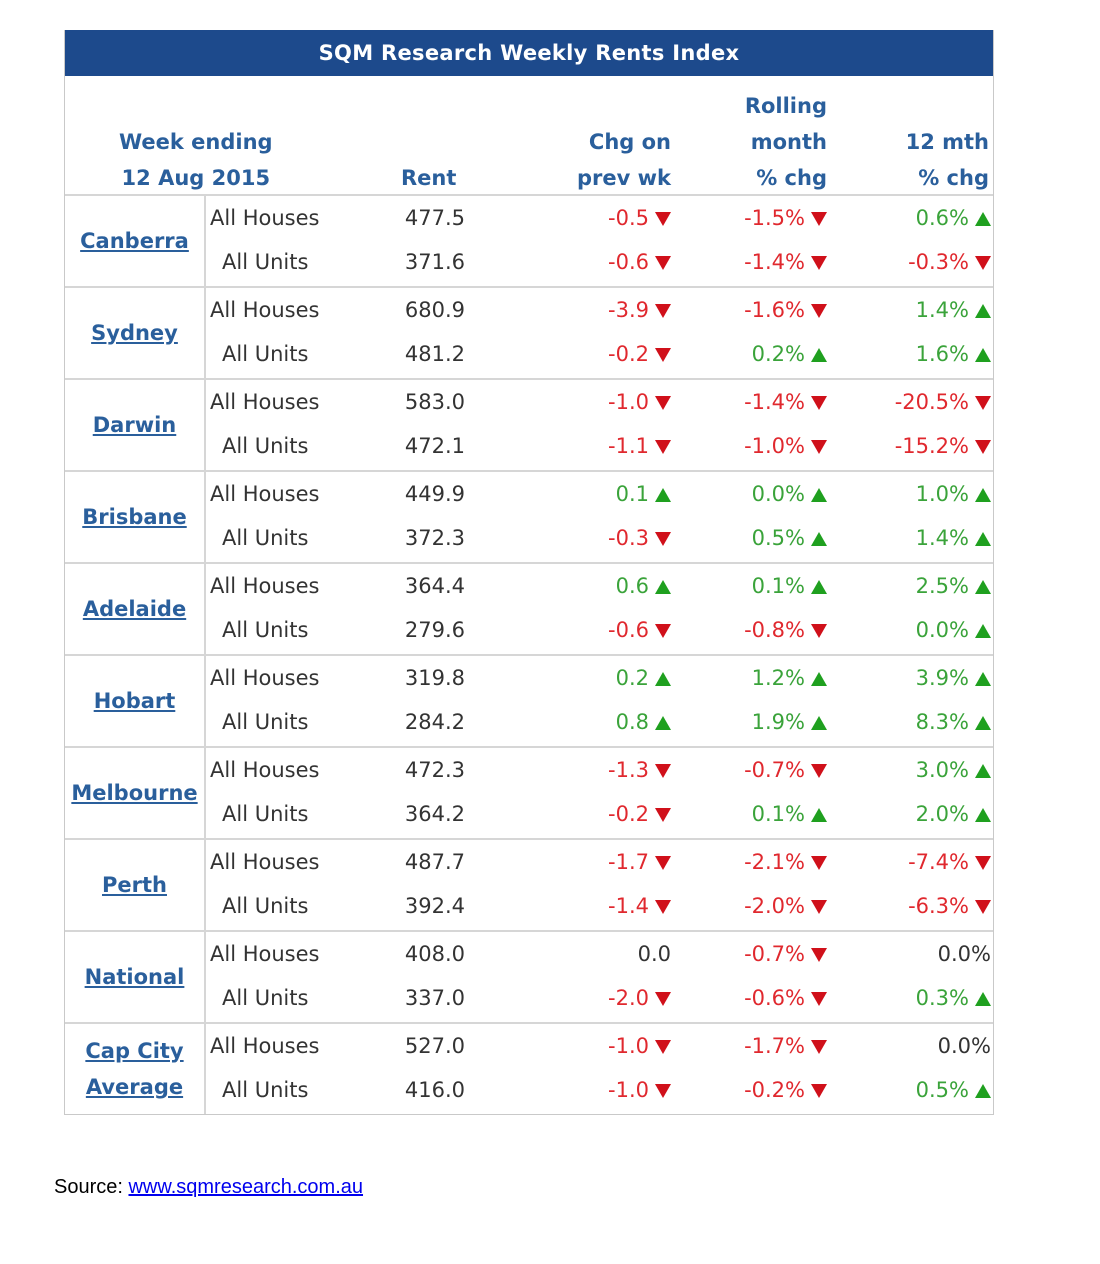  I want to click on city-name-line: Darwin, so click(134, 425).